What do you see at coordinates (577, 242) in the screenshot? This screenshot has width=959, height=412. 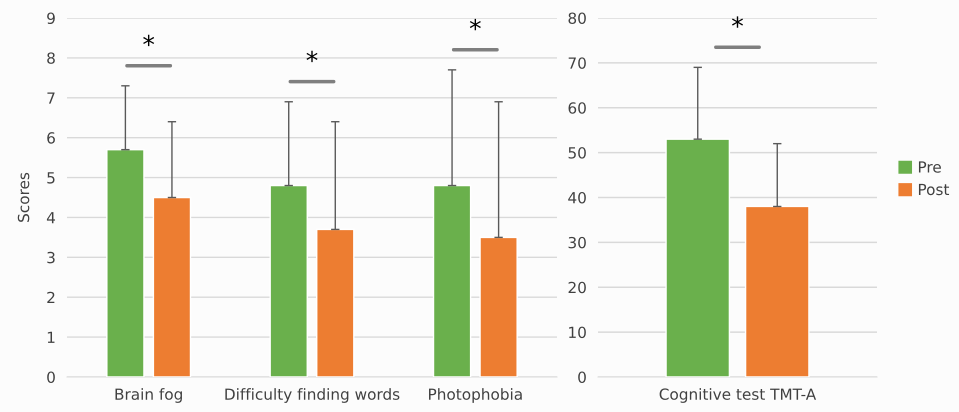 I see `y-tick-label: 30` at bounding box center [577, 242].